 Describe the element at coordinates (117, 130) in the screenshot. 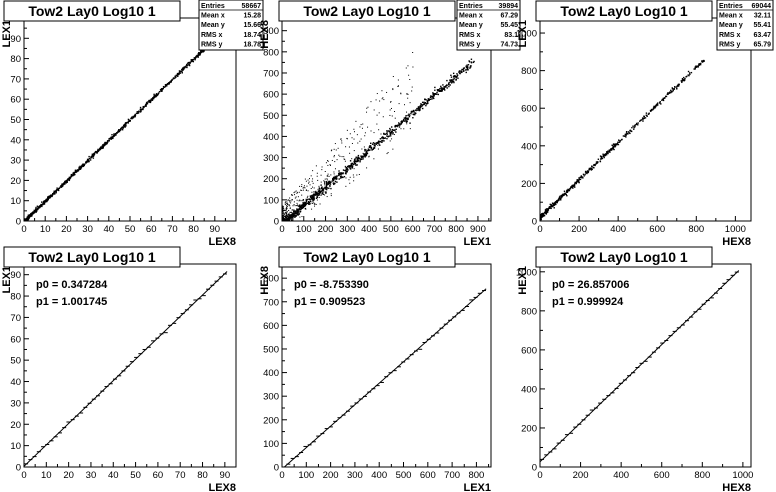

I see `data-points` at that location.